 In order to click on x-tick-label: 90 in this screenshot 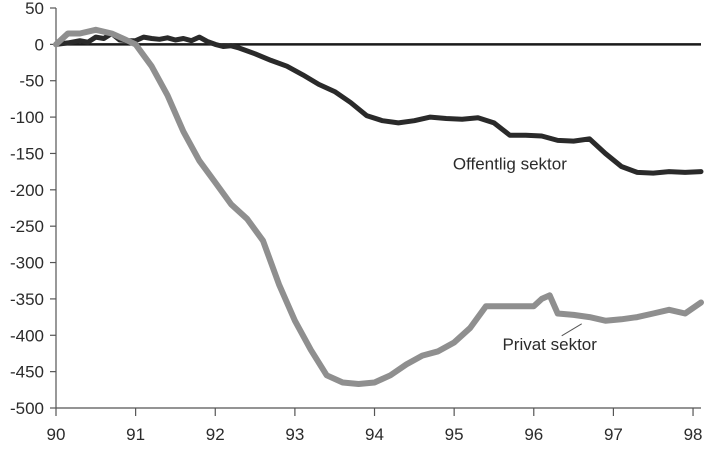, I will do `click(56, 434)`.